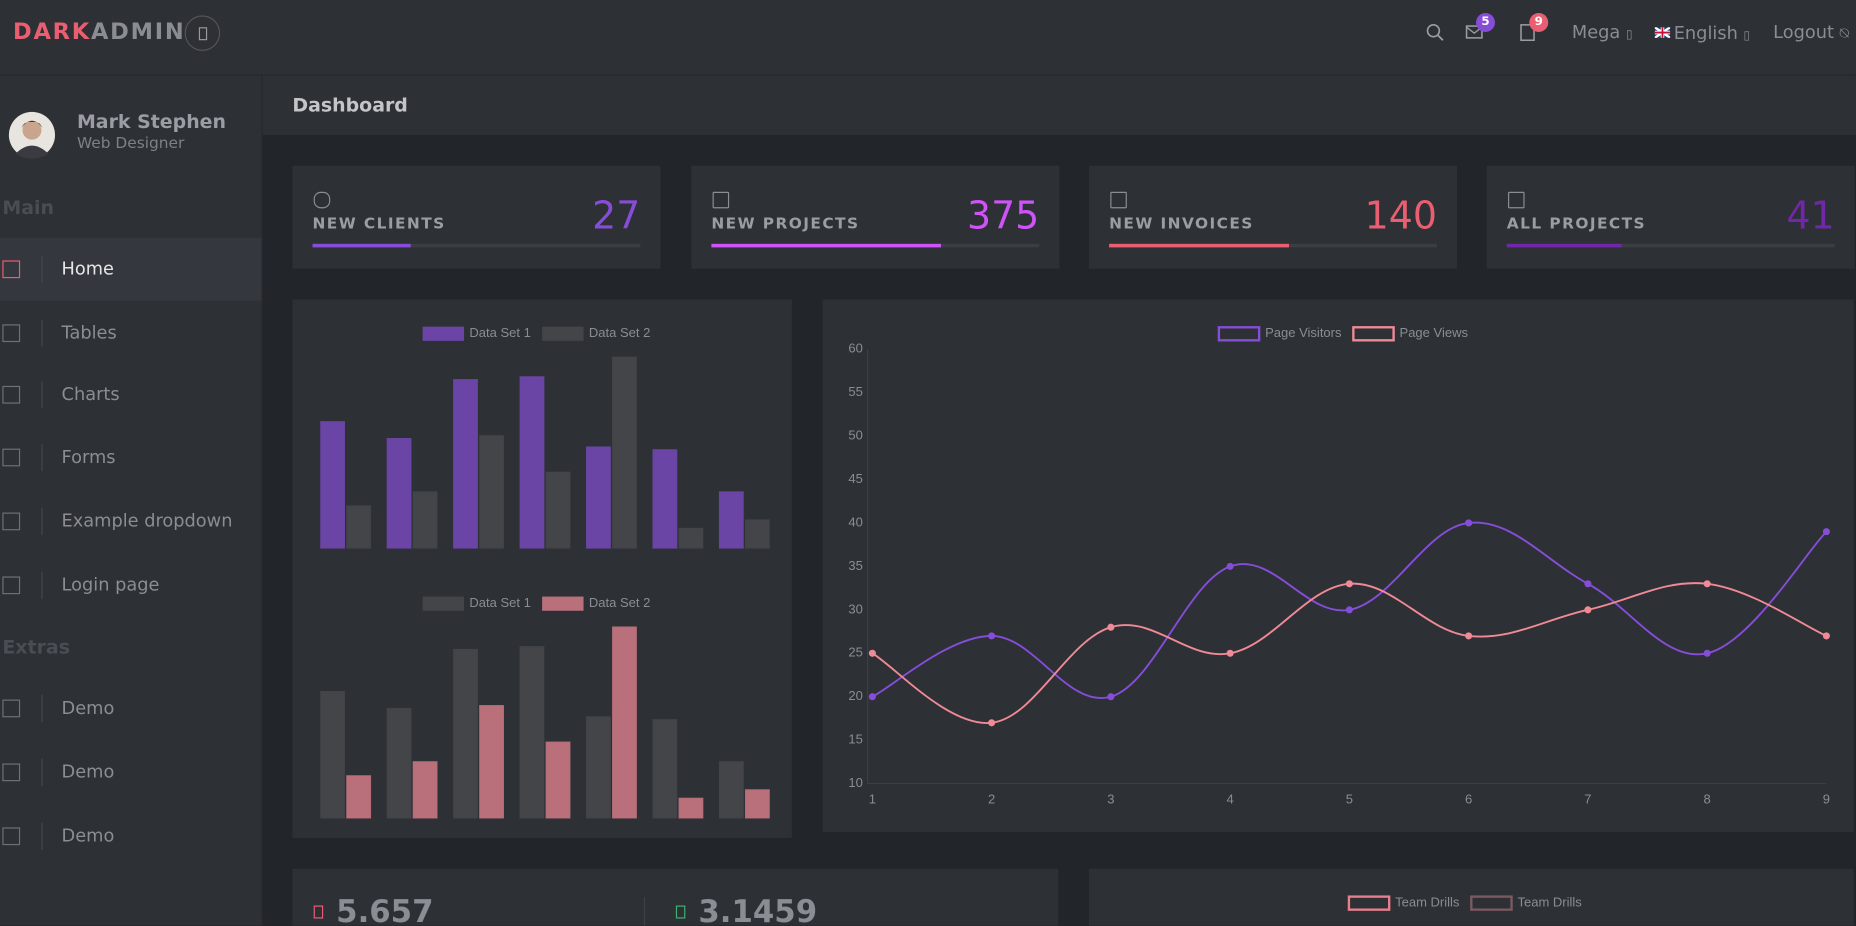  I want to click on stat-card: NEW PROJECTS 375, so click(875, 217).